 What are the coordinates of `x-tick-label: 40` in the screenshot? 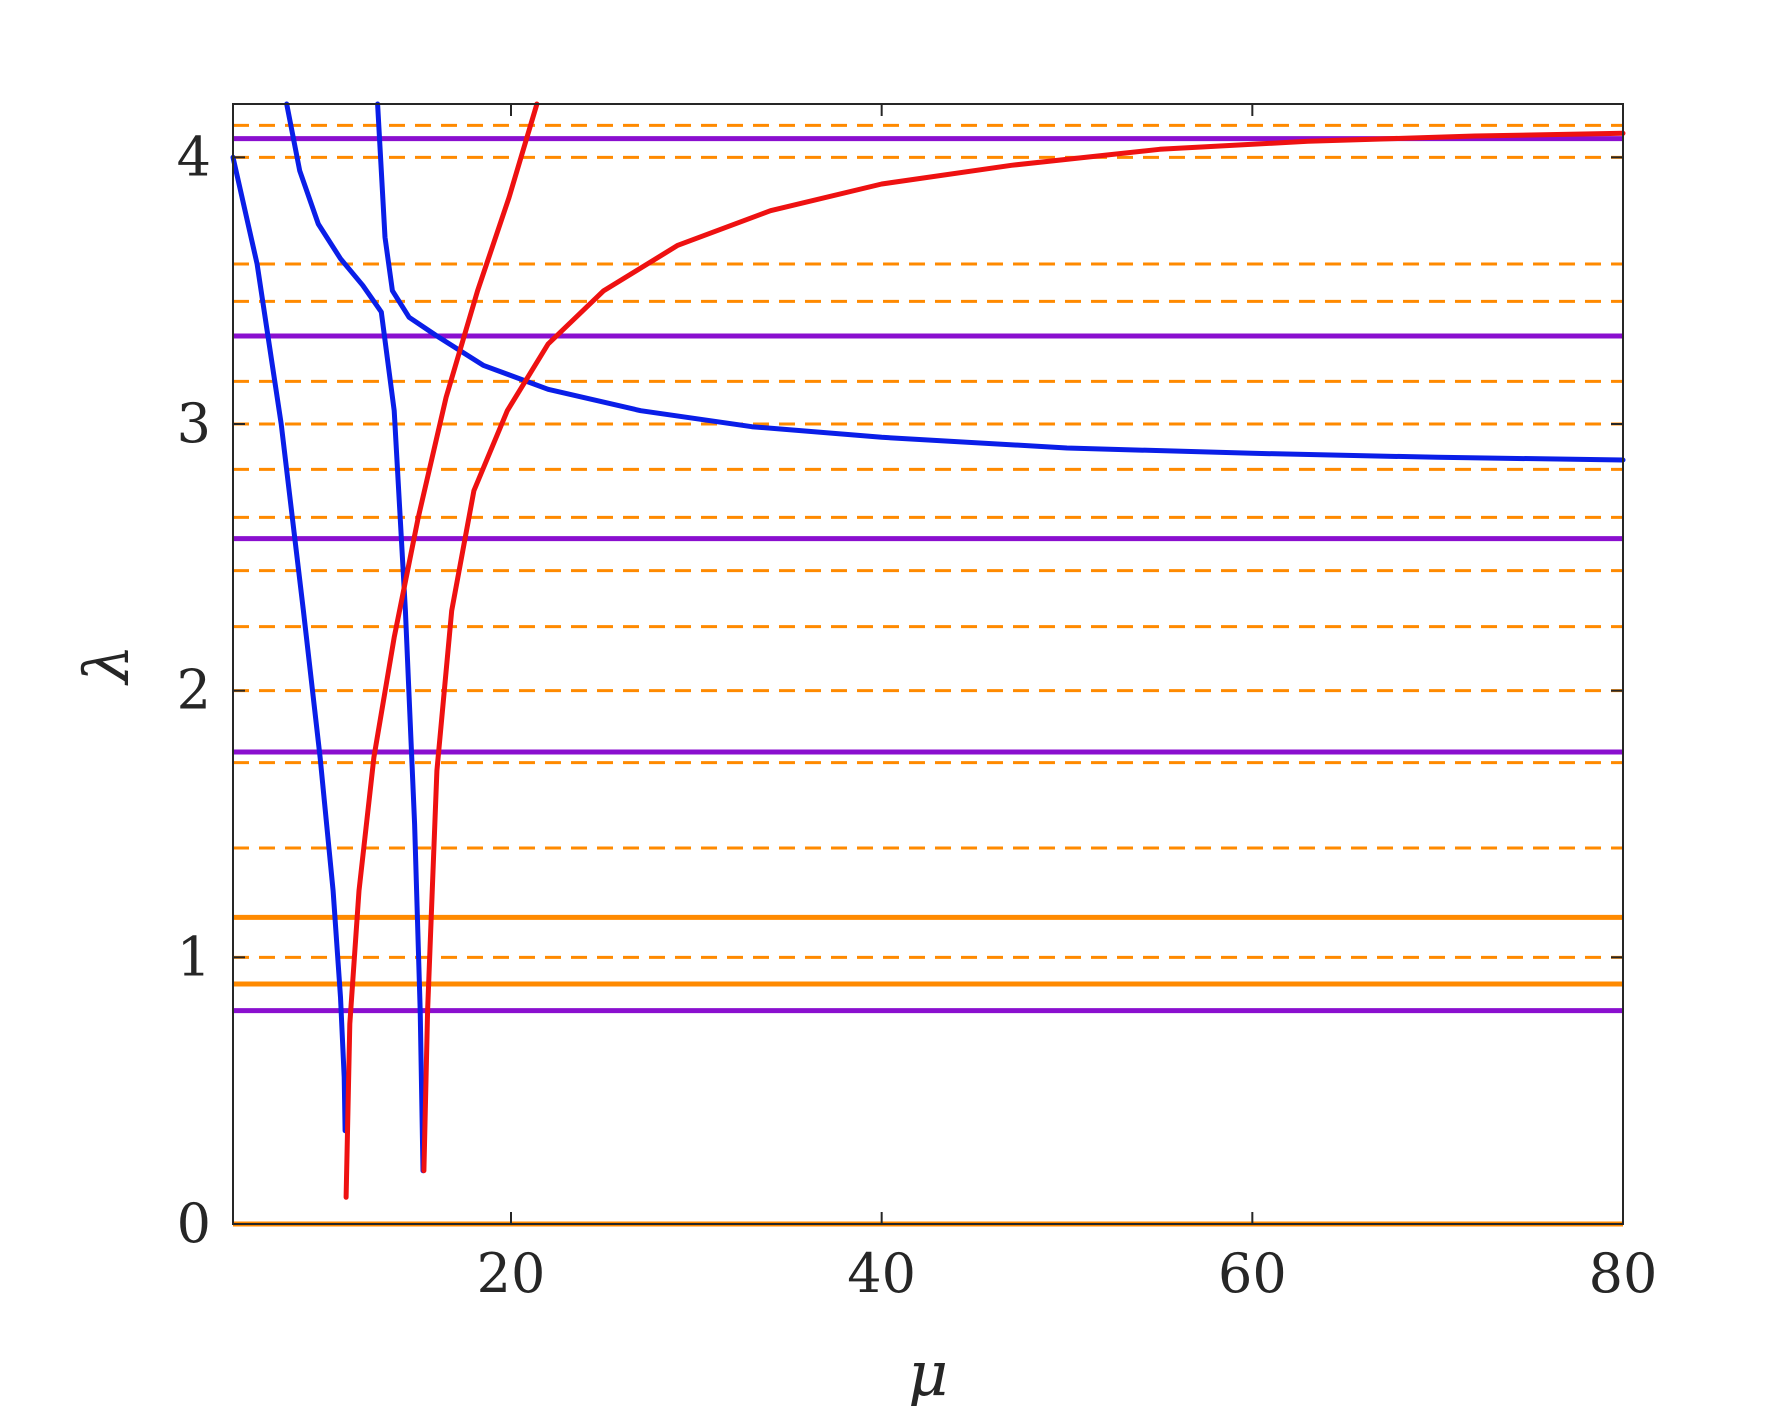 It's located at (881, 1273).